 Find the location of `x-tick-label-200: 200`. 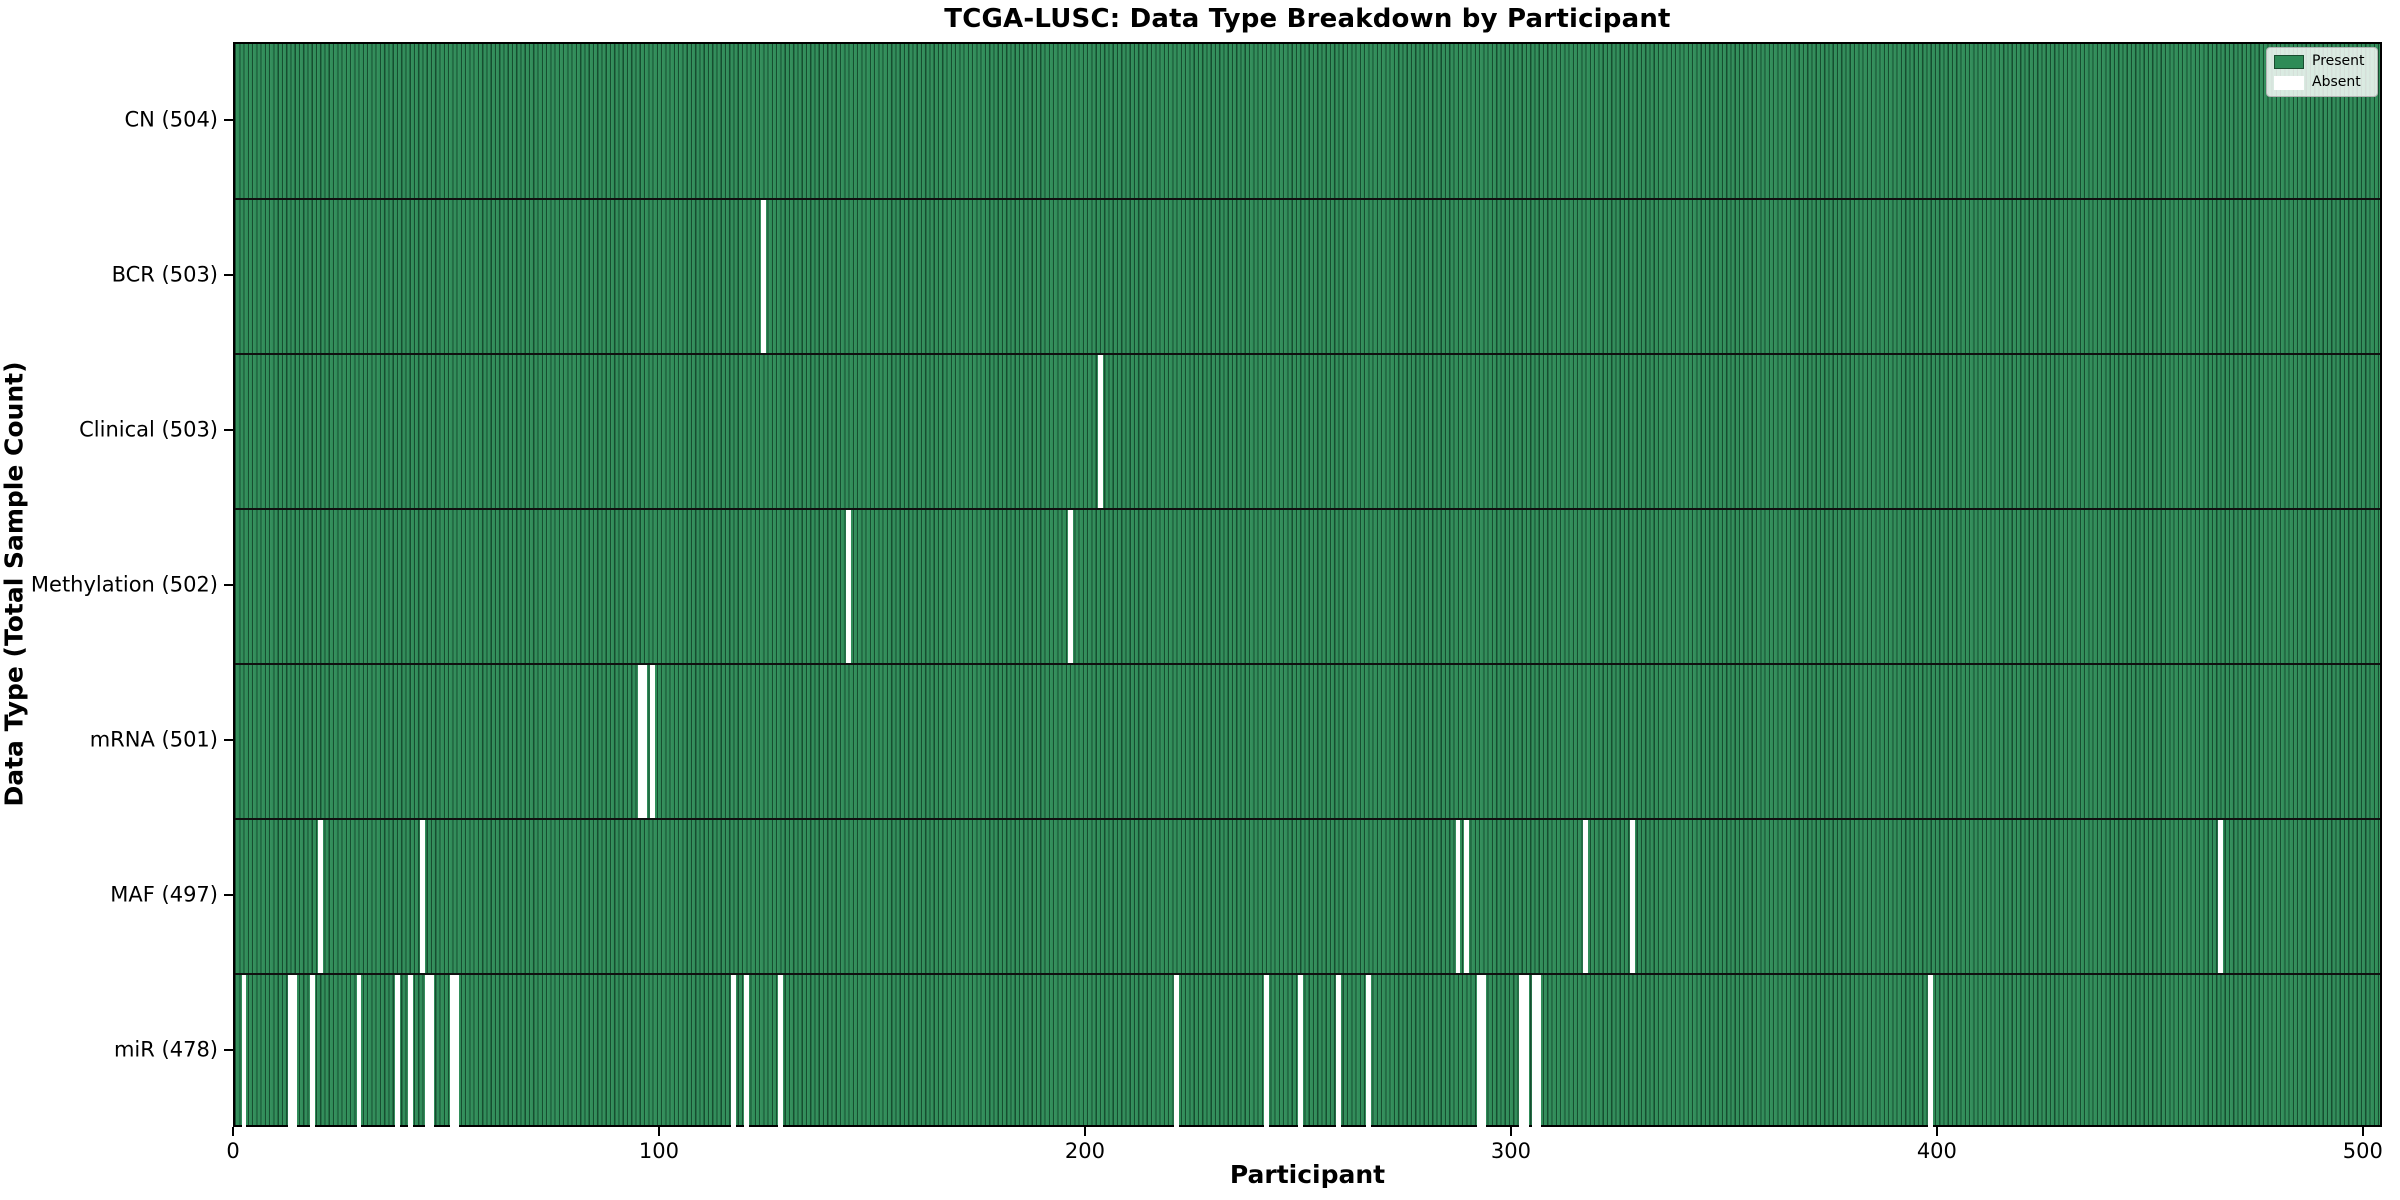

x-tick-label-200: 200 is located at coordinates (1084, 1151).